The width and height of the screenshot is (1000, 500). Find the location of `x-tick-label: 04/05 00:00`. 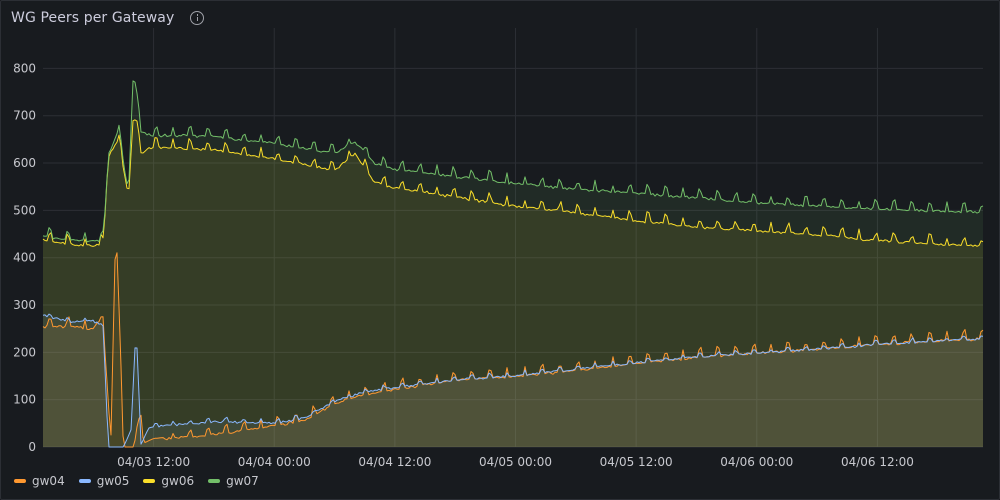

x-tick-label: 04/05 00:00 is located at coordinates (515, 462).